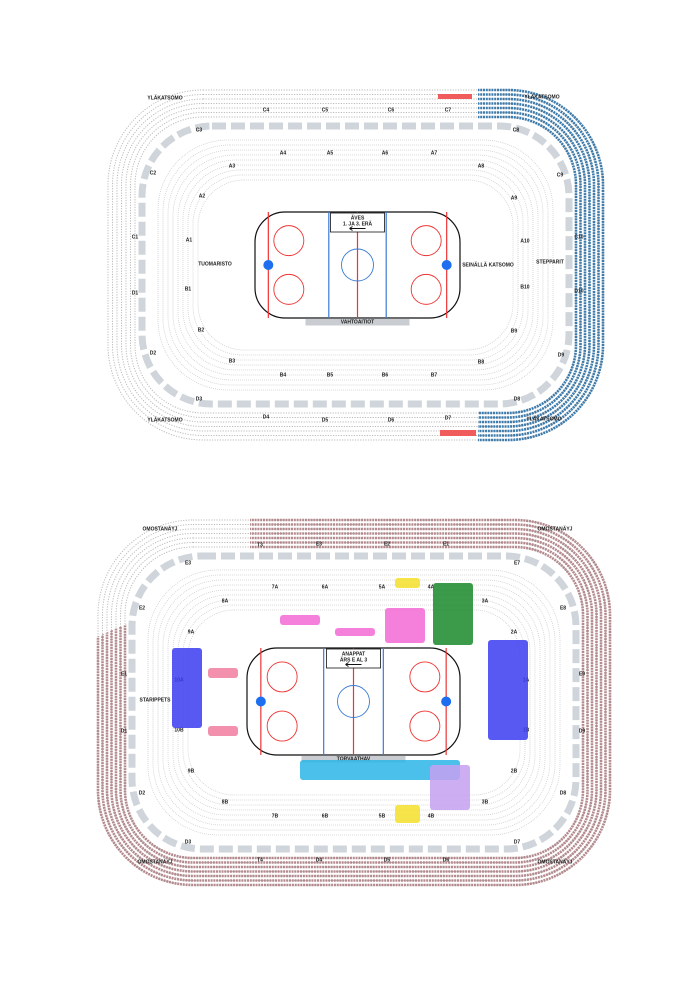 This screenshot has width=696, height=1005. What do you see at coordinates (353, 658) in the screenshot?
I see `bench-box` at bounding box center [353, 658].